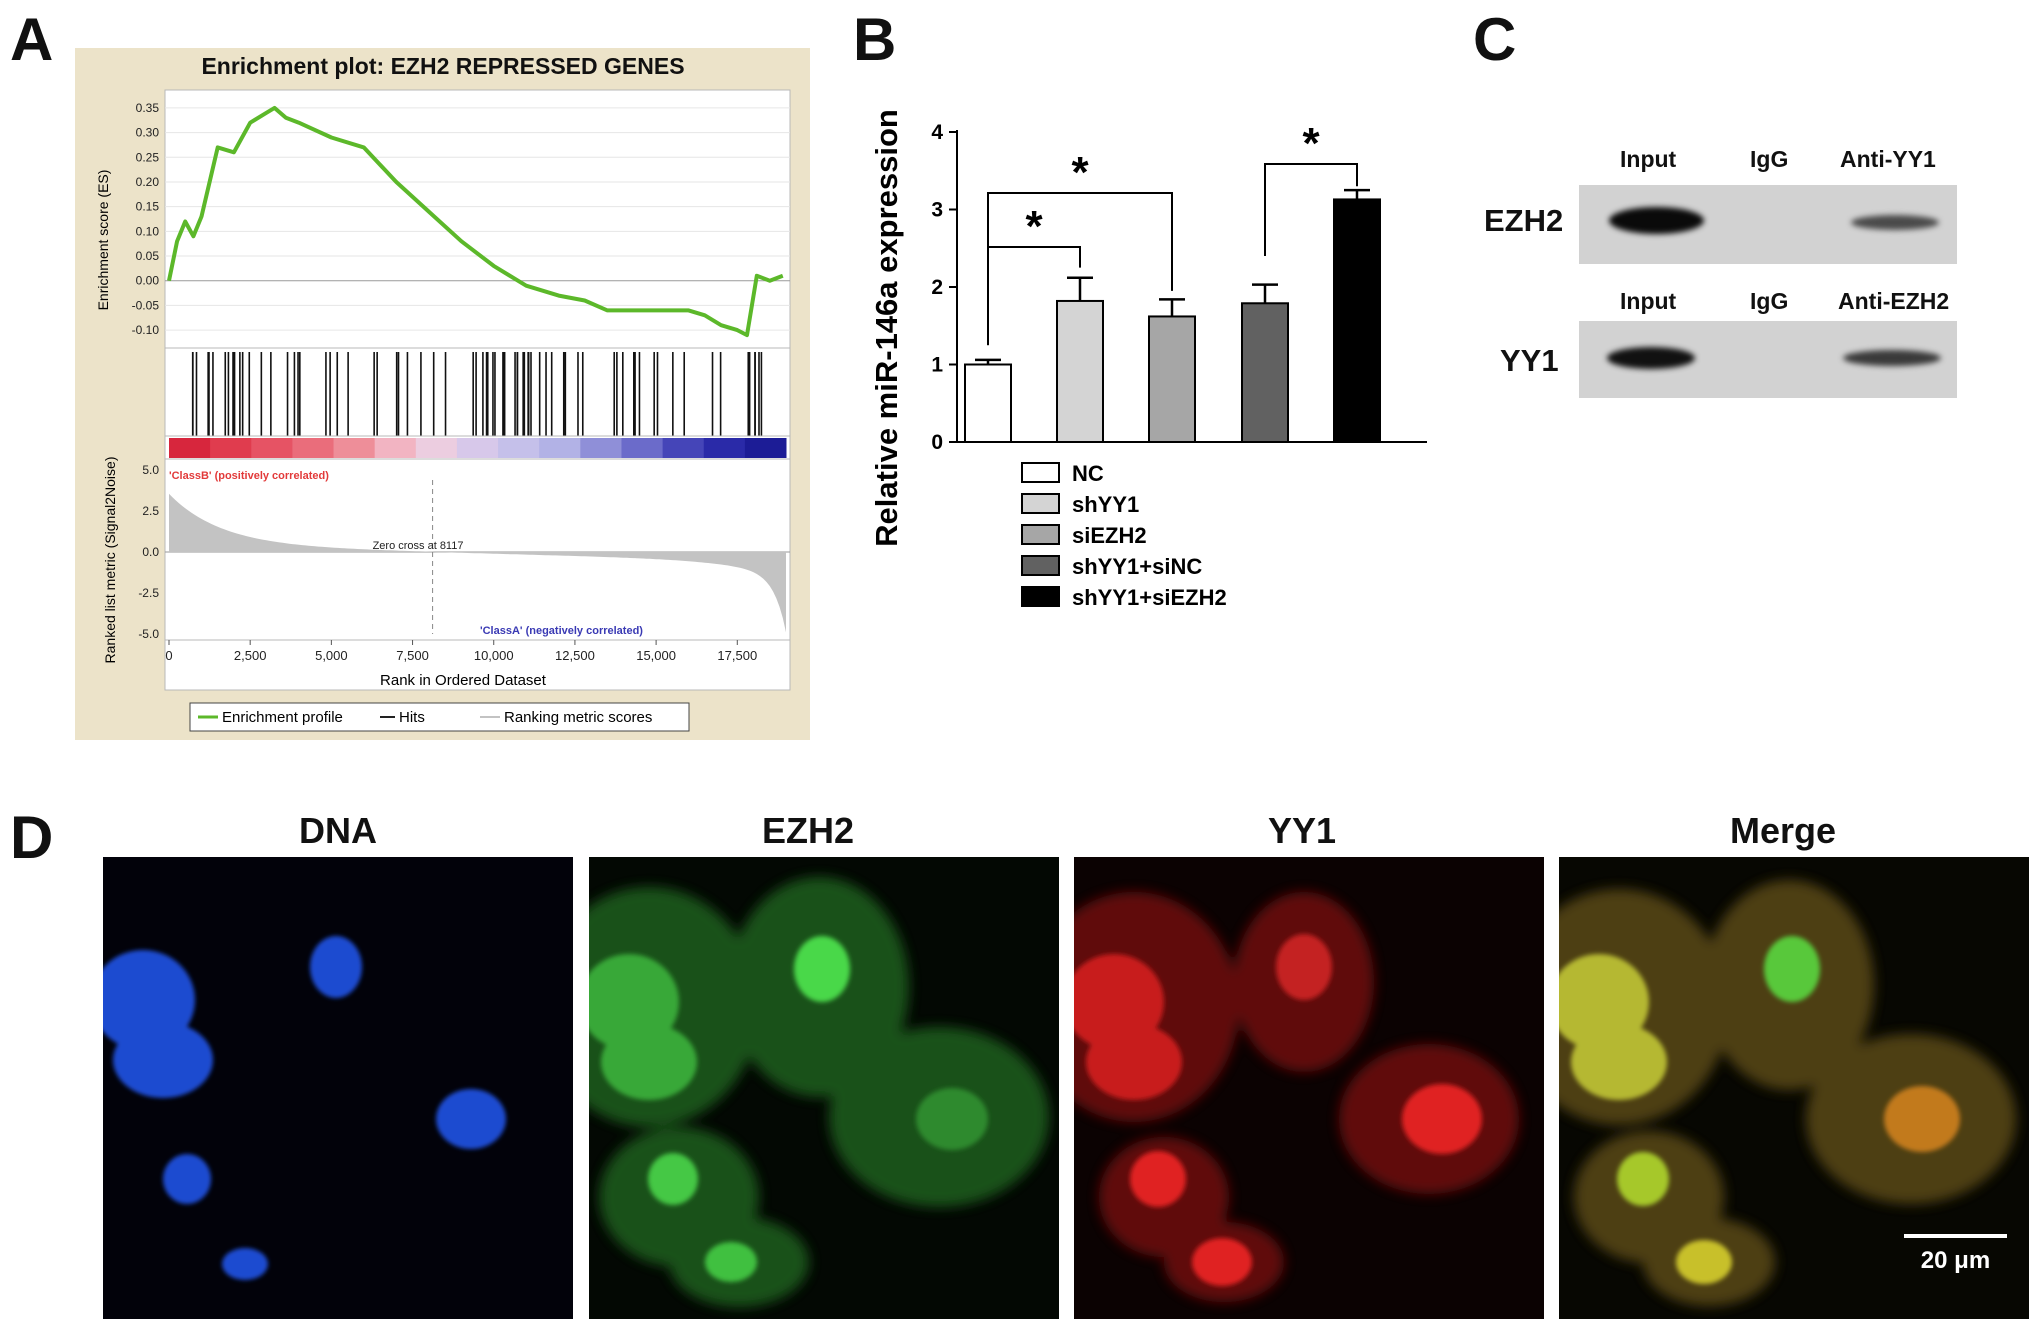 The width and height of the screenshot is (2031, 1328). I want to click on rank-tick-label: -5.0, so click(148, 634).